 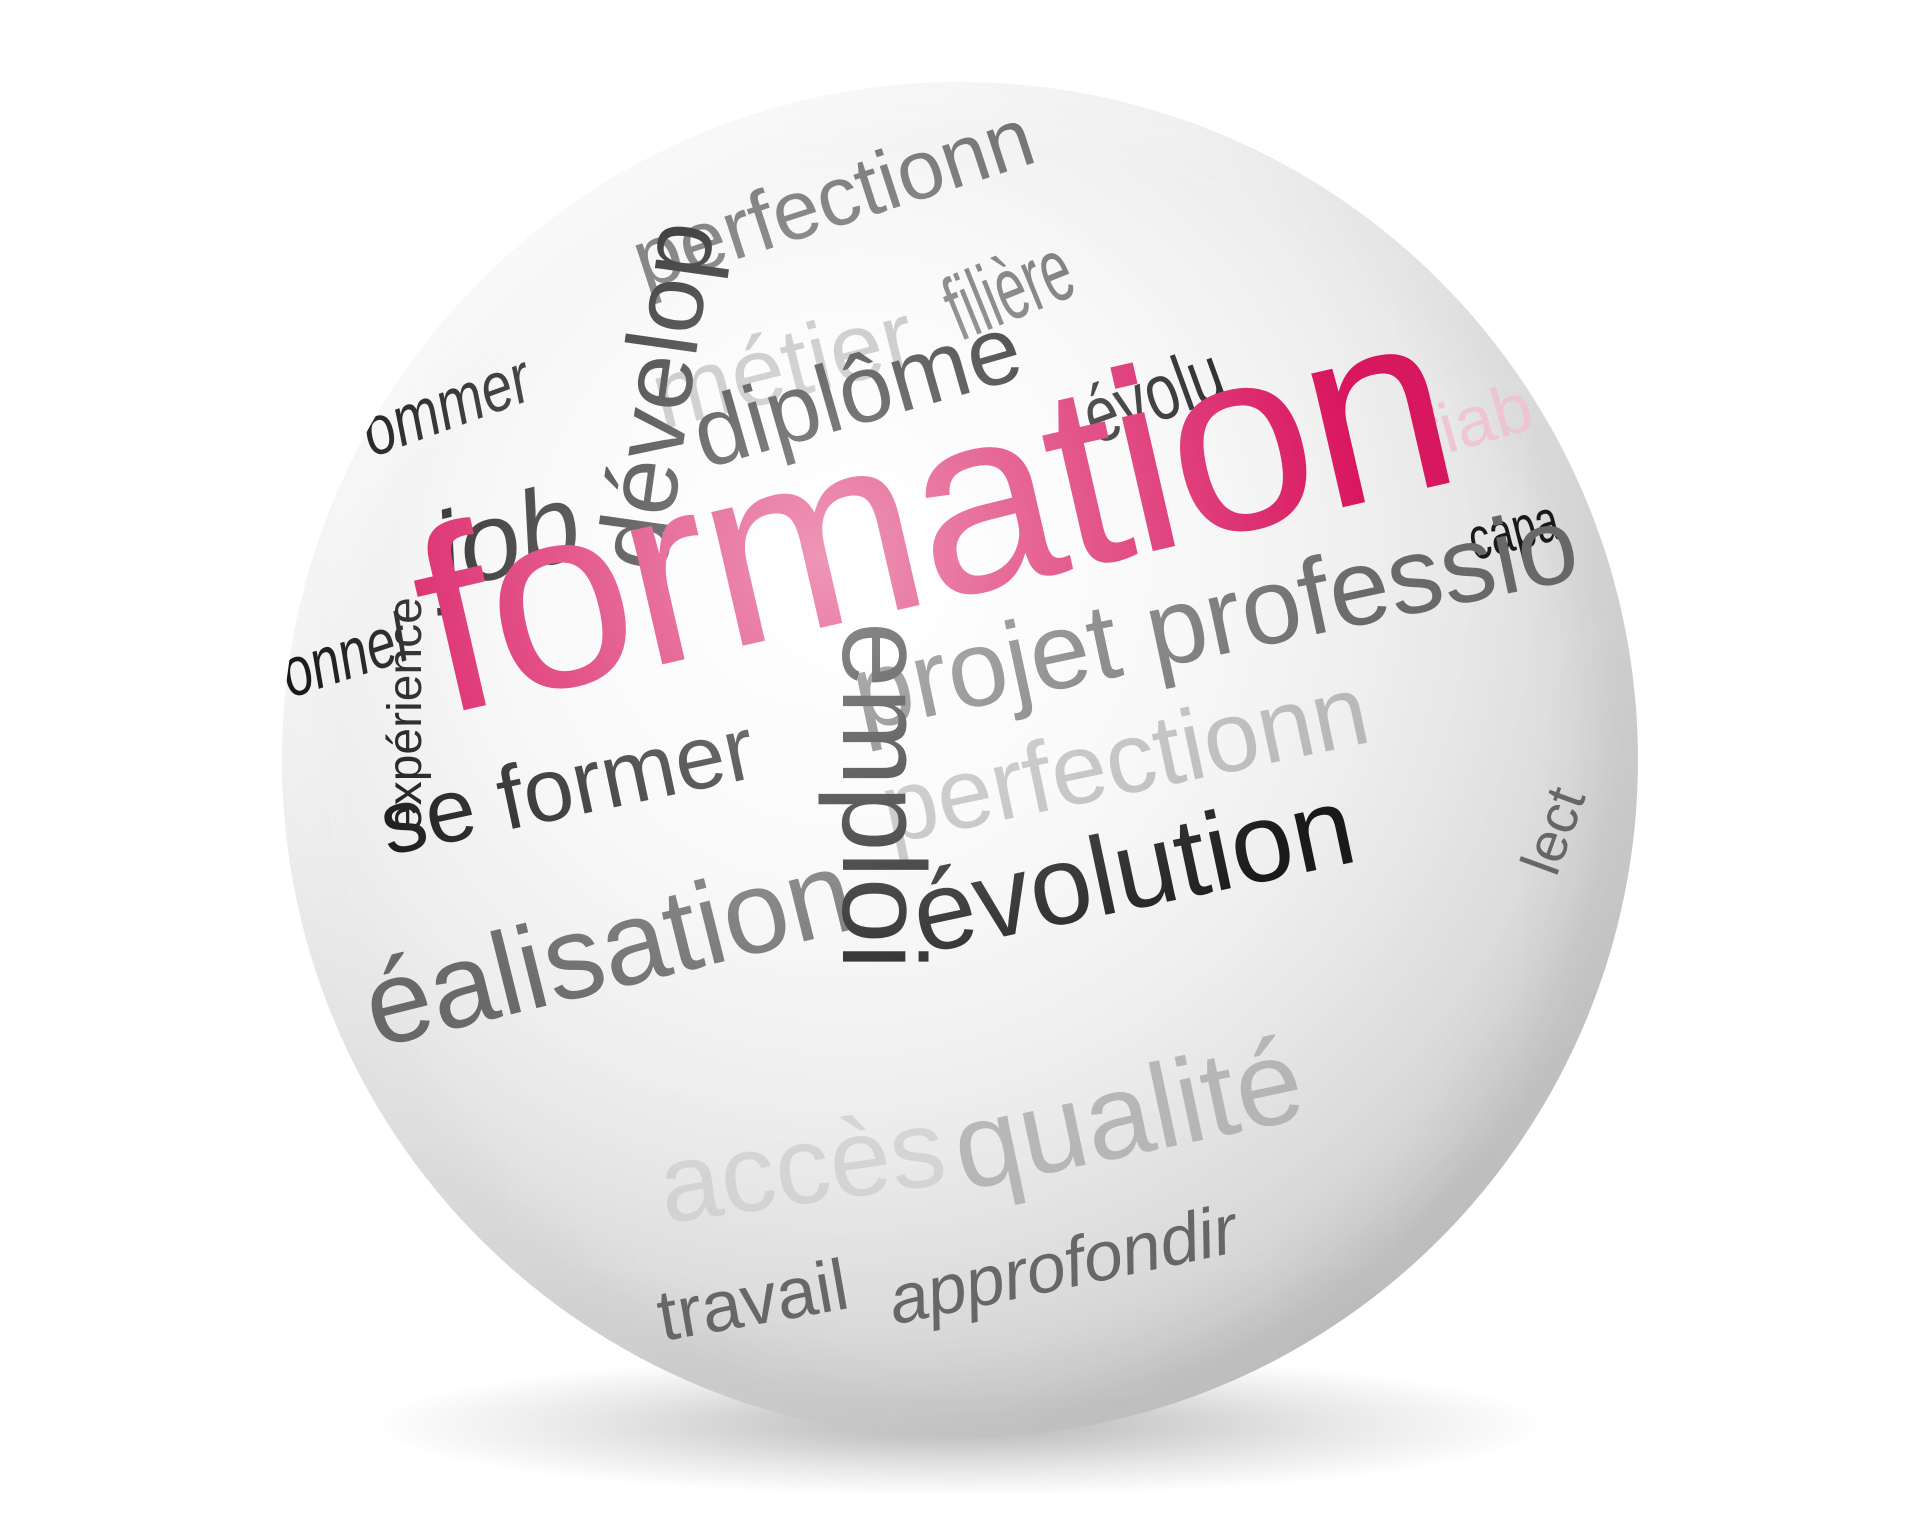 I want to click on word-lecture: lect, so click(x=1553, y=830).